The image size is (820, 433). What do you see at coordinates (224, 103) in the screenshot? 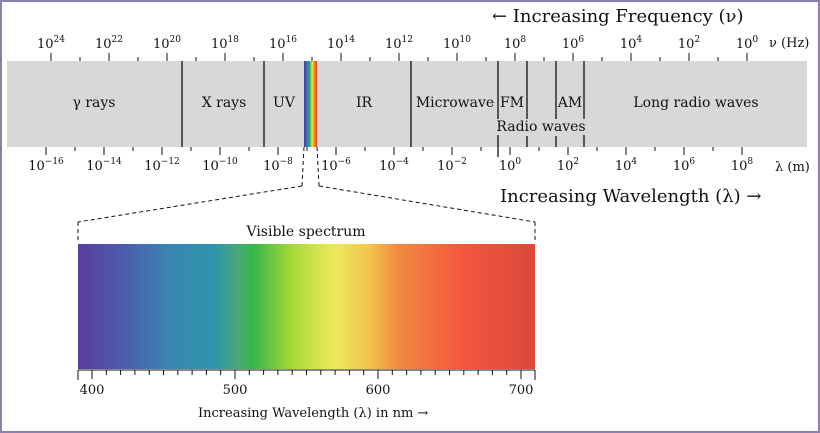
I see `band-x-rays: X rays` at bounding box center [224, 103].